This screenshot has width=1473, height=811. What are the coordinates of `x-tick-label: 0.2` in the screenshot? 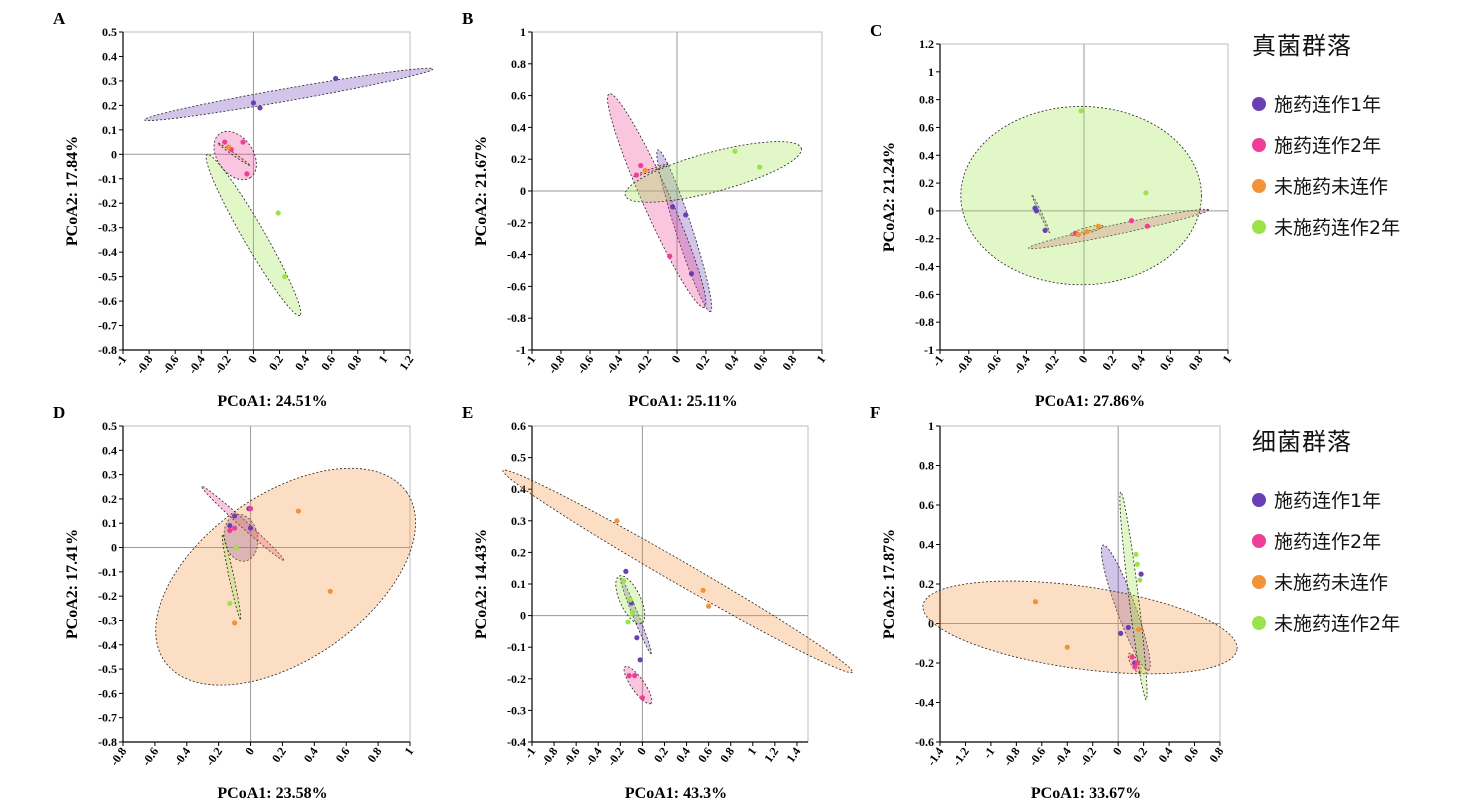 It's located at (279, 755).